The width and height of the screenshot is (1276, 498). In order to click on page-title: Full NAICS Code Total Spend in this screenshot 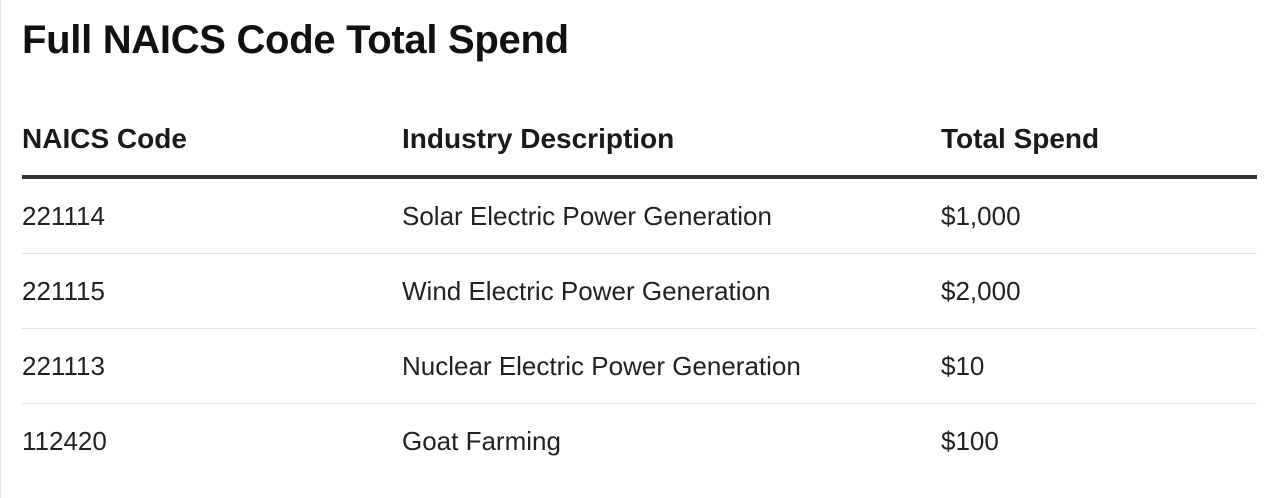, I will do `click(295, 40)`.